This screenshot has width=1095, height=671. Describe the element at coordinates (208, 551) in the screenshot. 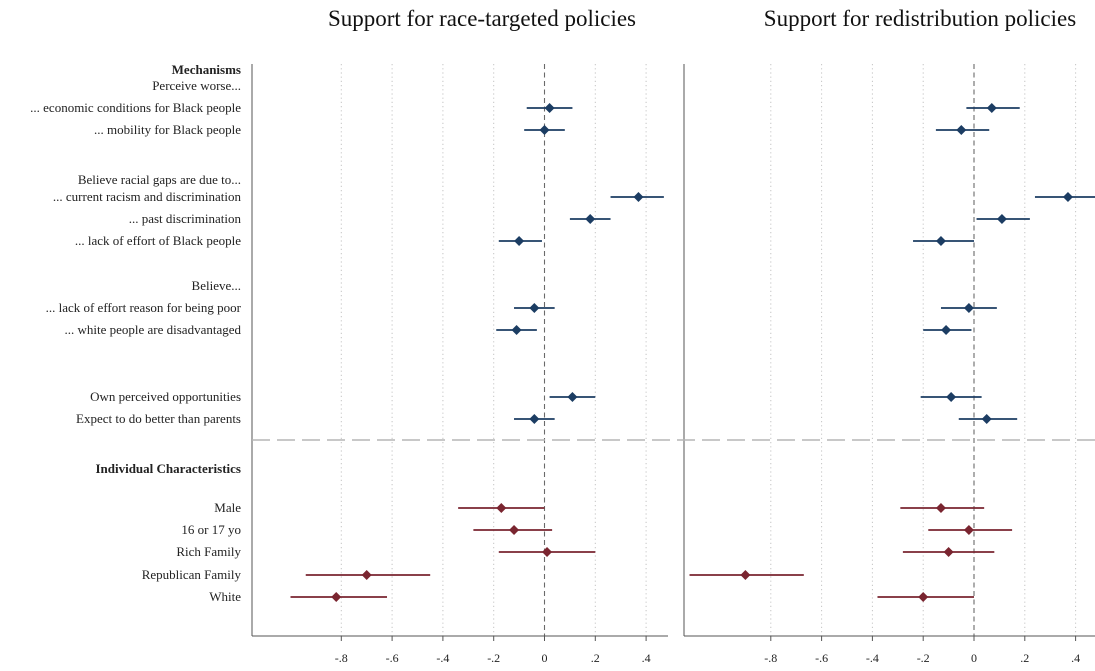

I see `row-label: Rich Family` at that location.